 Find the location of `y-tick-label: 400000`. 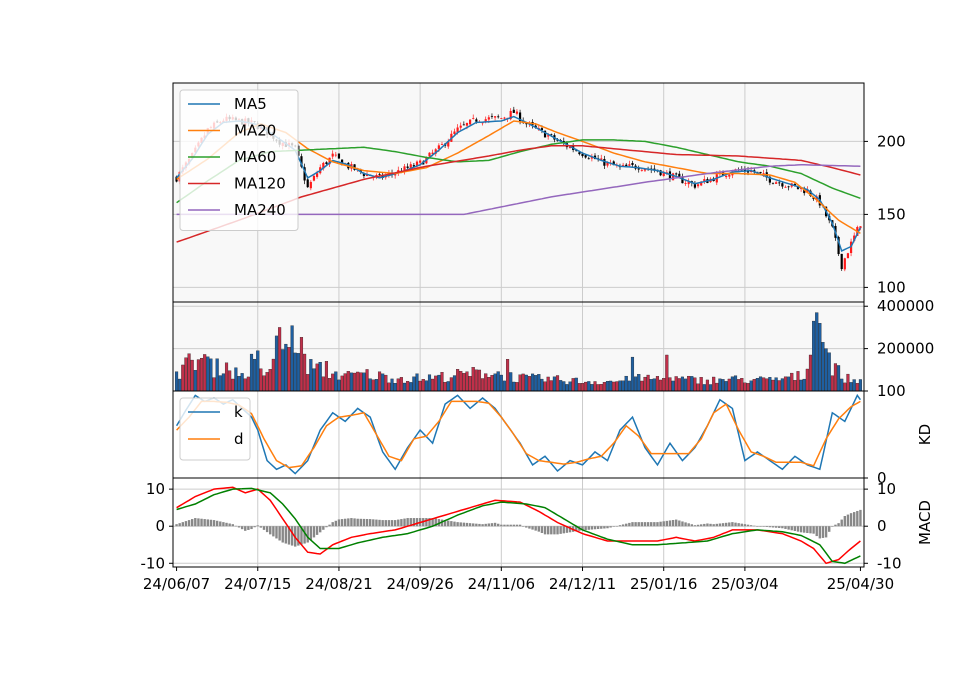

y-tick-label: 400000 is located at coordinates (905, 306).